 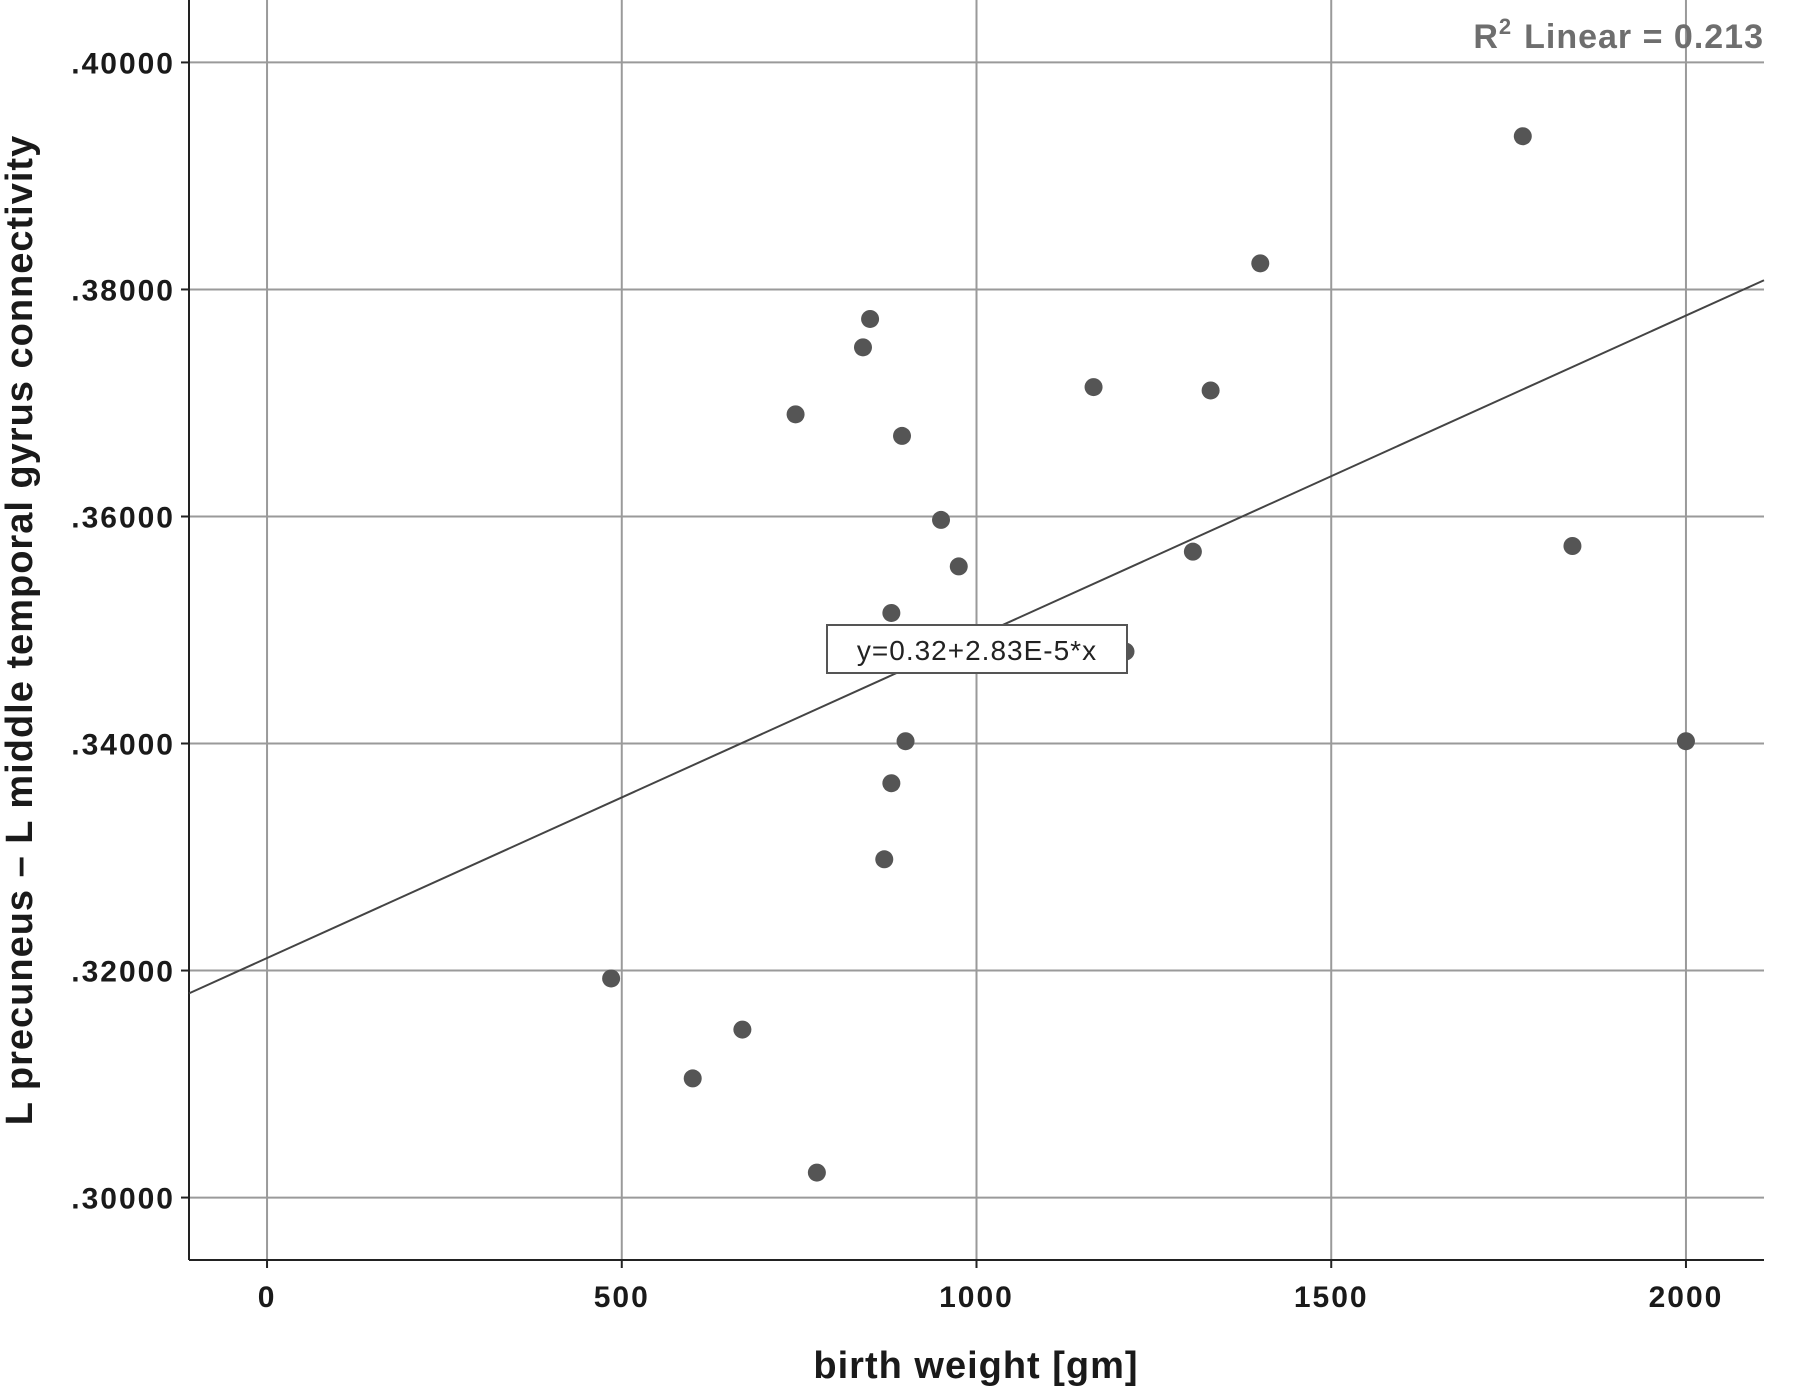 What do you see at coordinates (123, 290) in the screenshot?
I see `y-tick-label: .38000` at bounding box center [123, 290].